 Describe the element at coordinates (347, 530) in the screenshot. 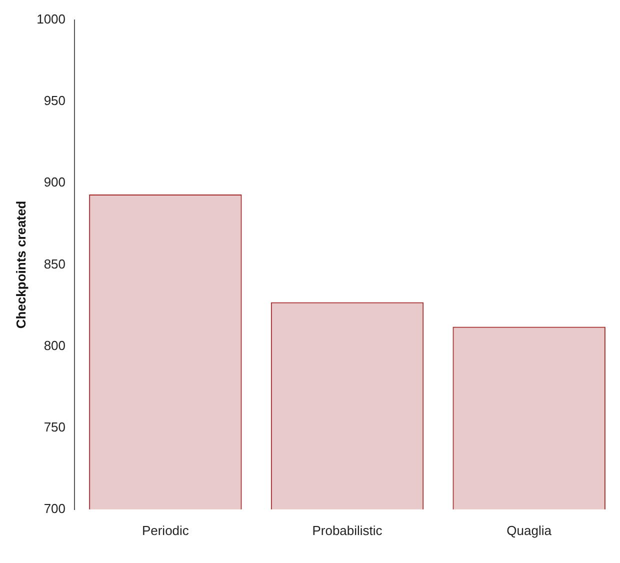

I see `x-tick-label: Probabilistic` at that location.